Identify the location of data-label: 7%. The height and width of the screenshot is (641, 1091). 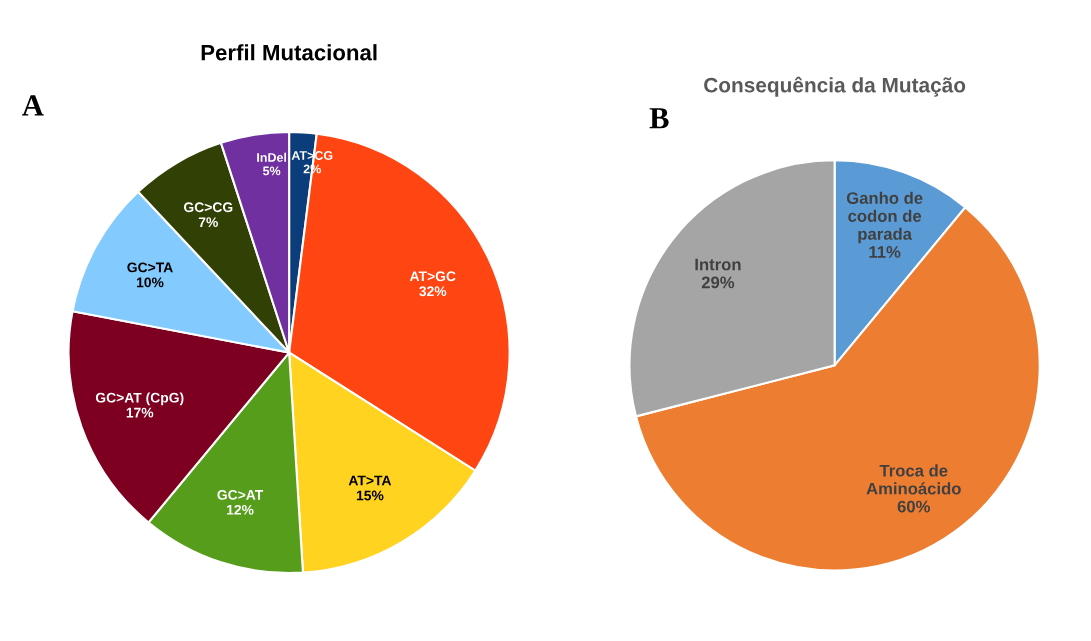
(208, 222).